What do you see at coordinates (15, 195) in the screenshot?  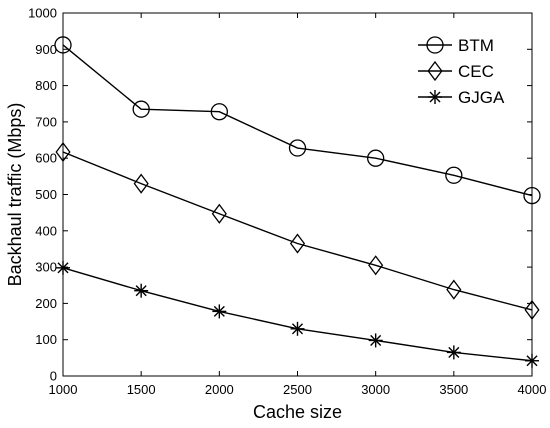 I see `y-axis-title: Backhaul traffic (Mbps)` at bounding box center [15, 195].